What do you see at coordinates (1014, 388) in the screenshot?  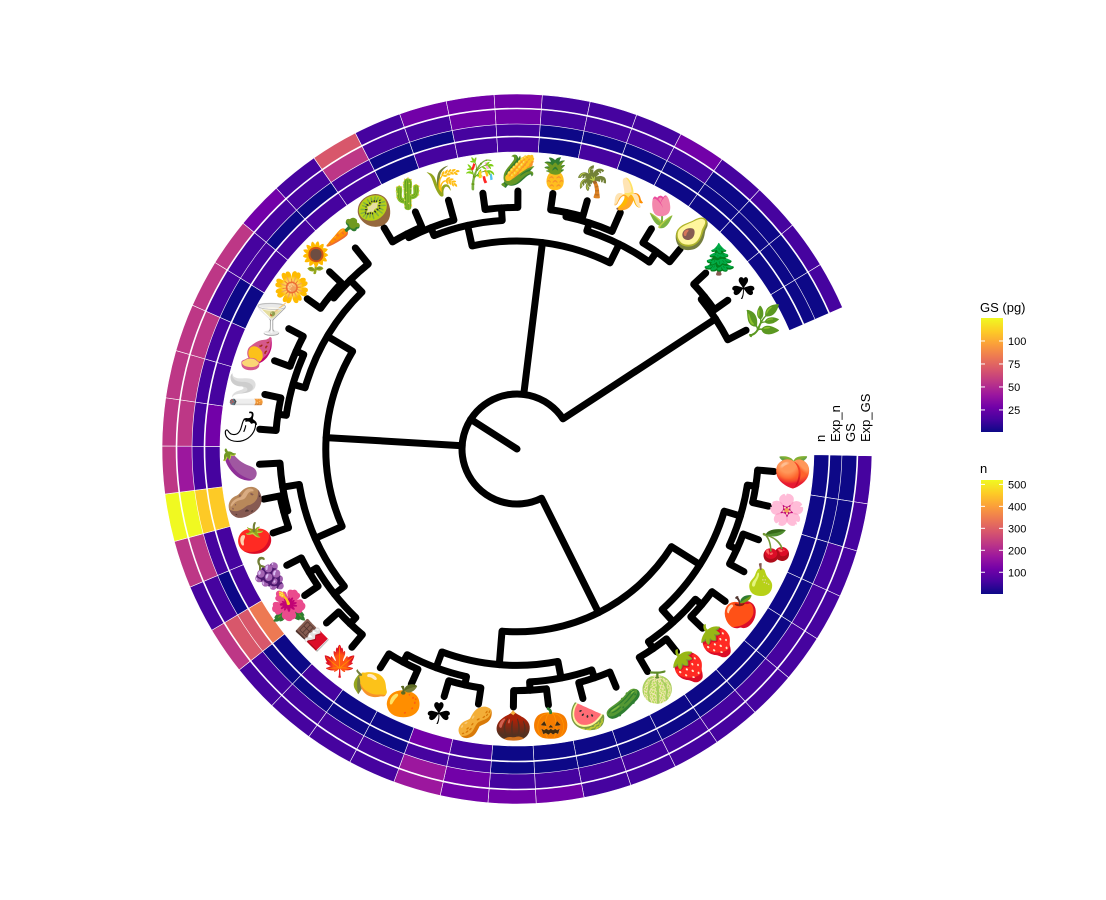 I see `legend-tick-label: 50` at bounding box center [1014, 388].